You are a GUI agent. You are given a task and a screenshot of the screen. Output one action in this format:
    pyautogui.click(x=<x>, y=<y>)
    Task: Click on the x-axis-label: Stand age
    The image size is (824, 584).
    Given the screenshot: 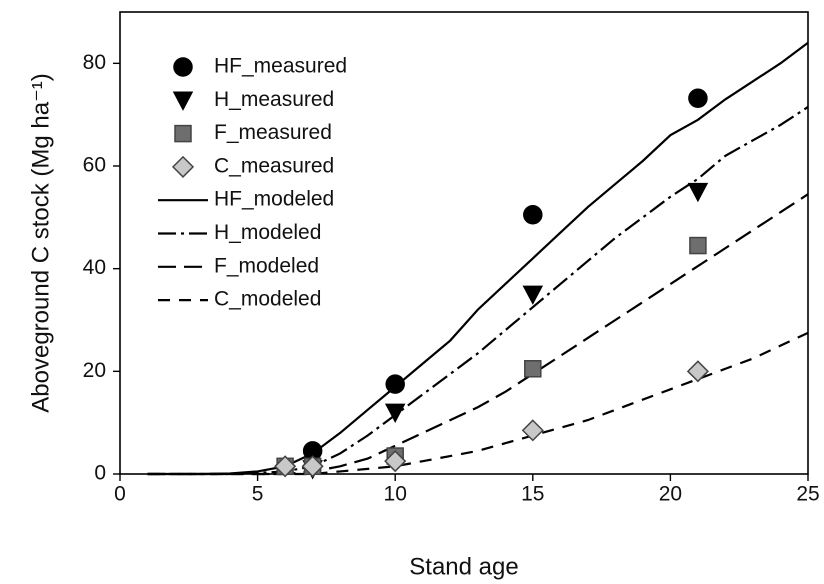 What is the action you would take?
    pyautogui.click(x=463, y=566)
    